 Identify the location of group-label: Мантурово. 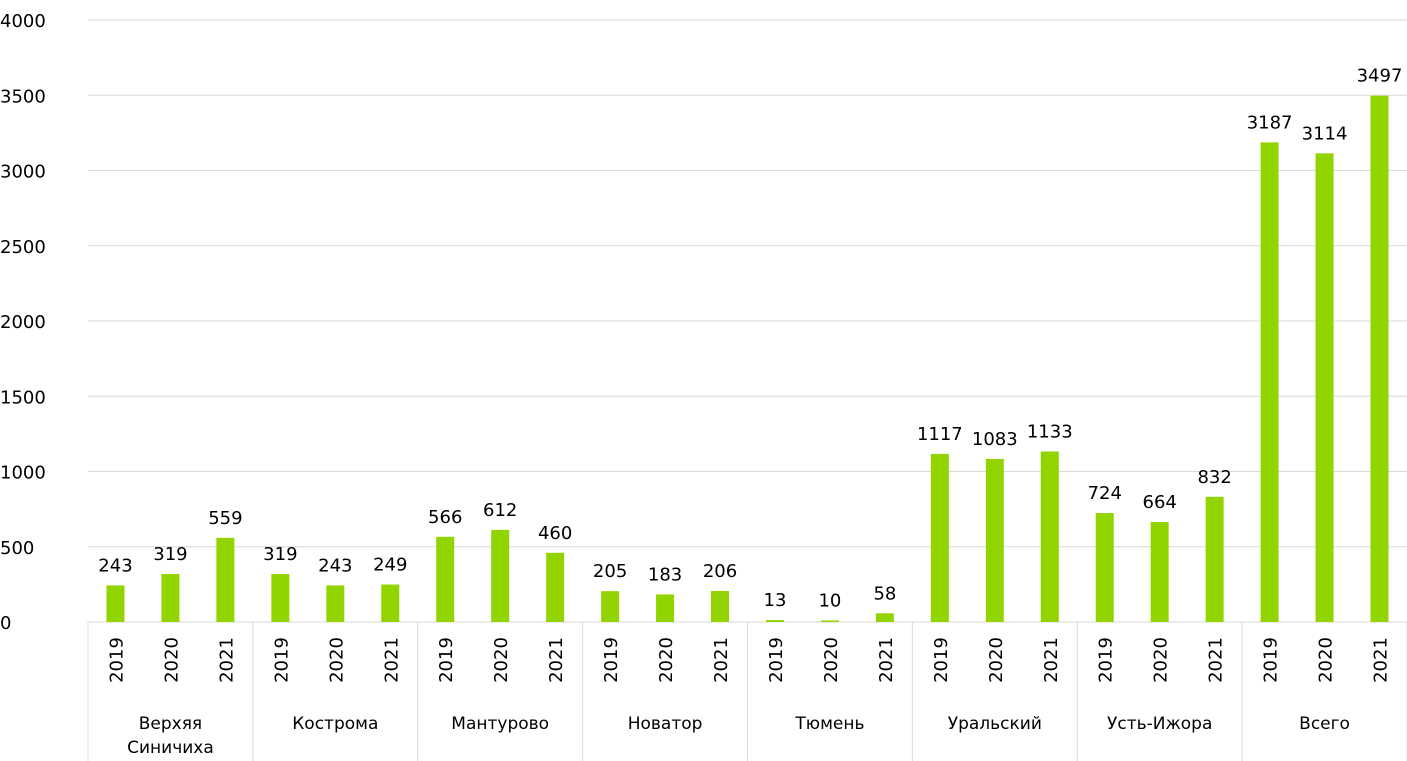
(500, 724).